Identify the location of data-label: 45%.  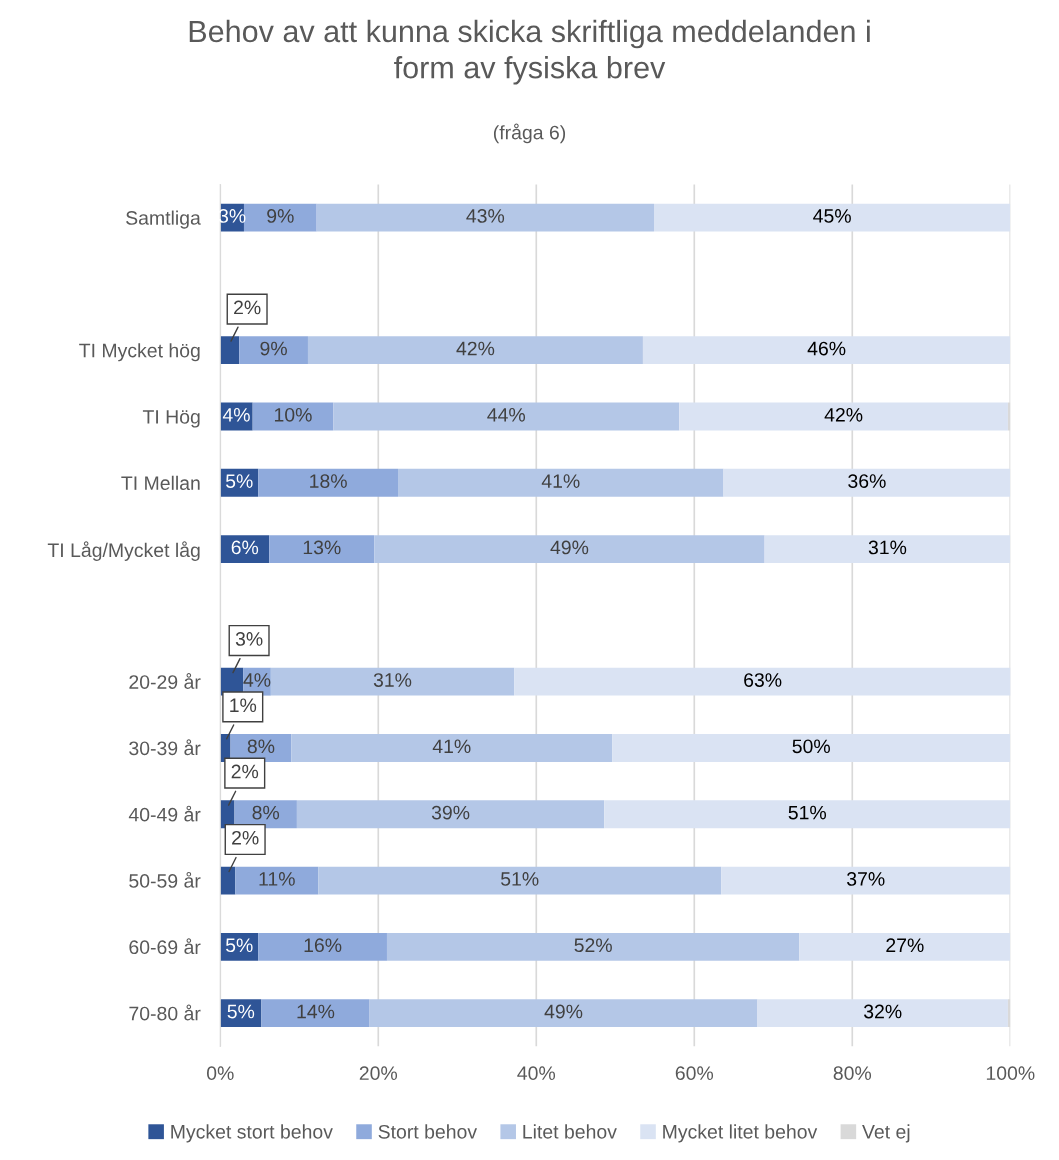
(832, 216).